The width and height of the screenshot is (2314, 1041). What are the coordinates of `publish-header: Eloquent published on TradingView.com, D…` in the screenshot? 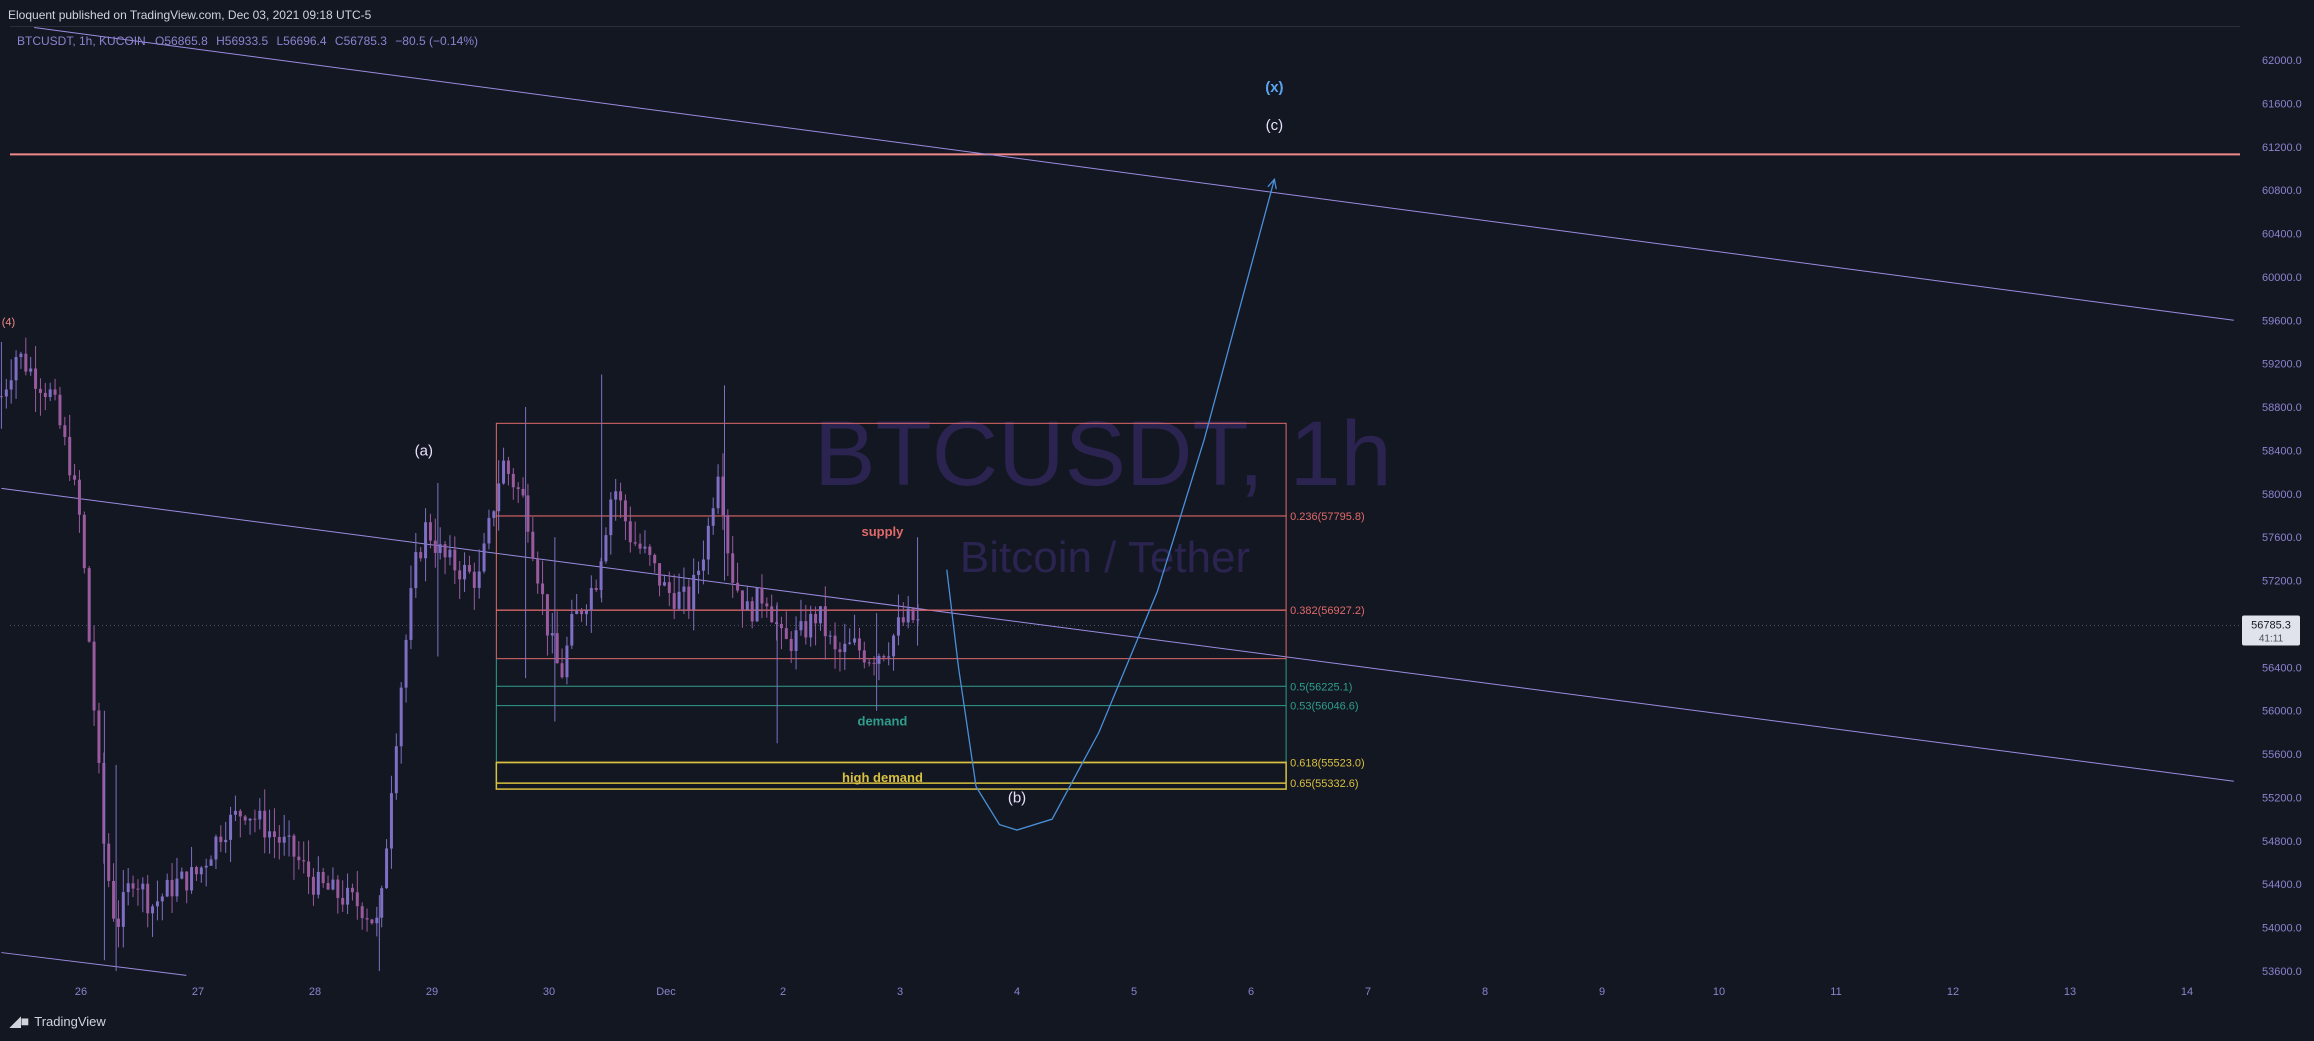 It's located at (1157, 13).